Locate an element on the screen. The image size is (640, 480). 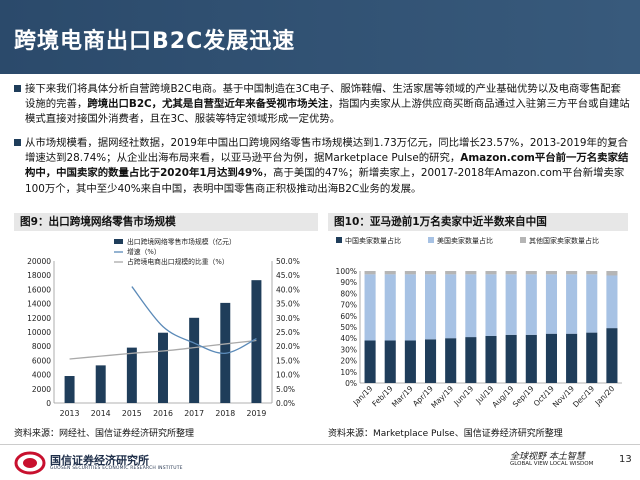
y2-tick-label: 5.0% is located at coordinates (285, 389).